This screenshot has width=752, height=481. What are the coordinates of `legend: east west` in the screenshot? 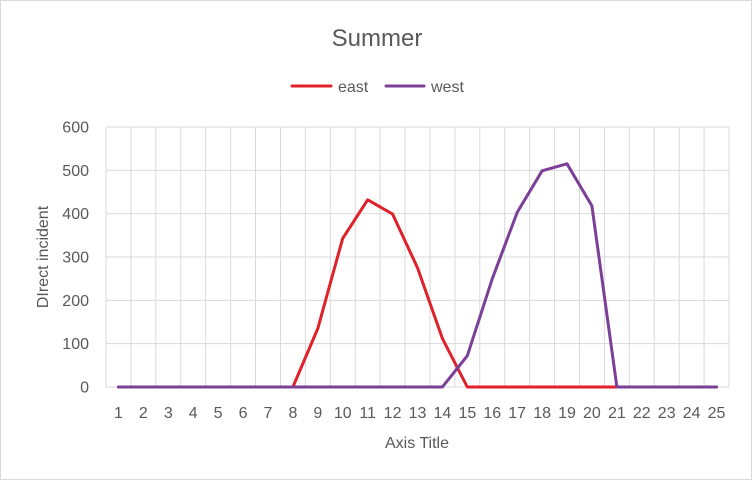 It's located at (377, 87).